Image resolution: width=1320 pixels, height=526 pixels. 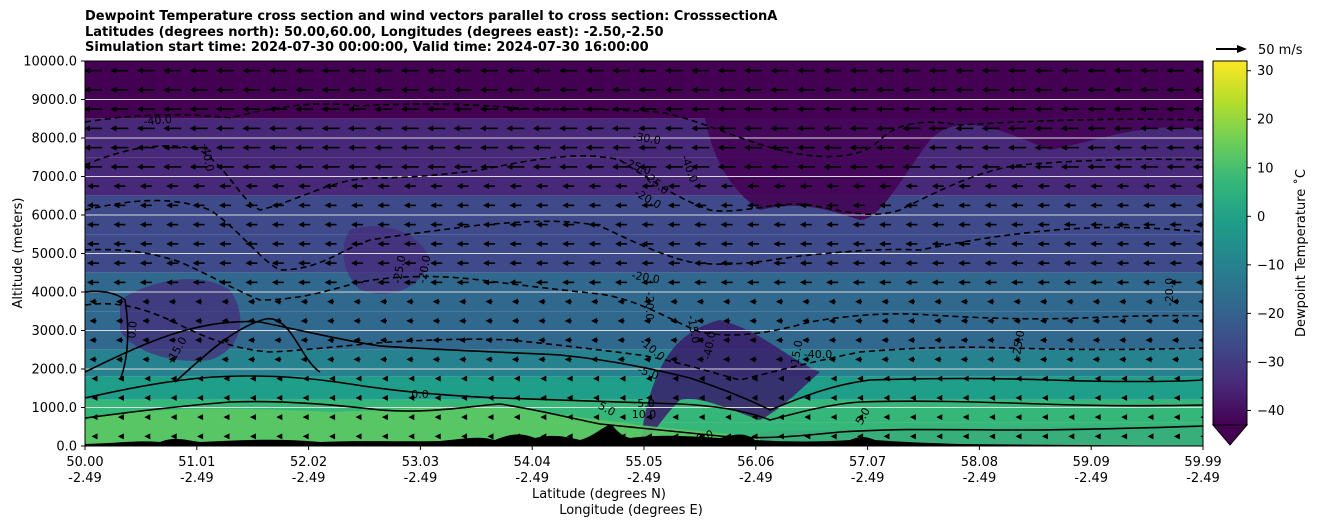 What do you see at coordinates (649, 306) in the screenshot?
I see `contour-label: -20.0` at bounding box center [649, 306].